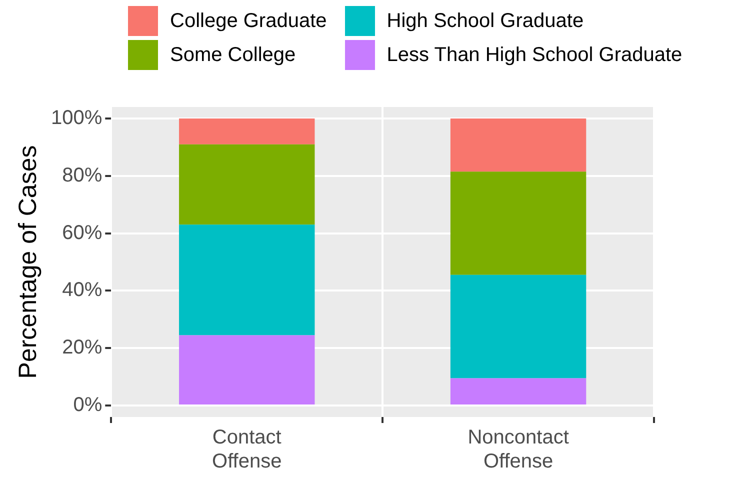  What do you see at coordinates (485, 21) in the screenshot?
I see `legend-label: High School Graduate` at bounding box center [485, 21].